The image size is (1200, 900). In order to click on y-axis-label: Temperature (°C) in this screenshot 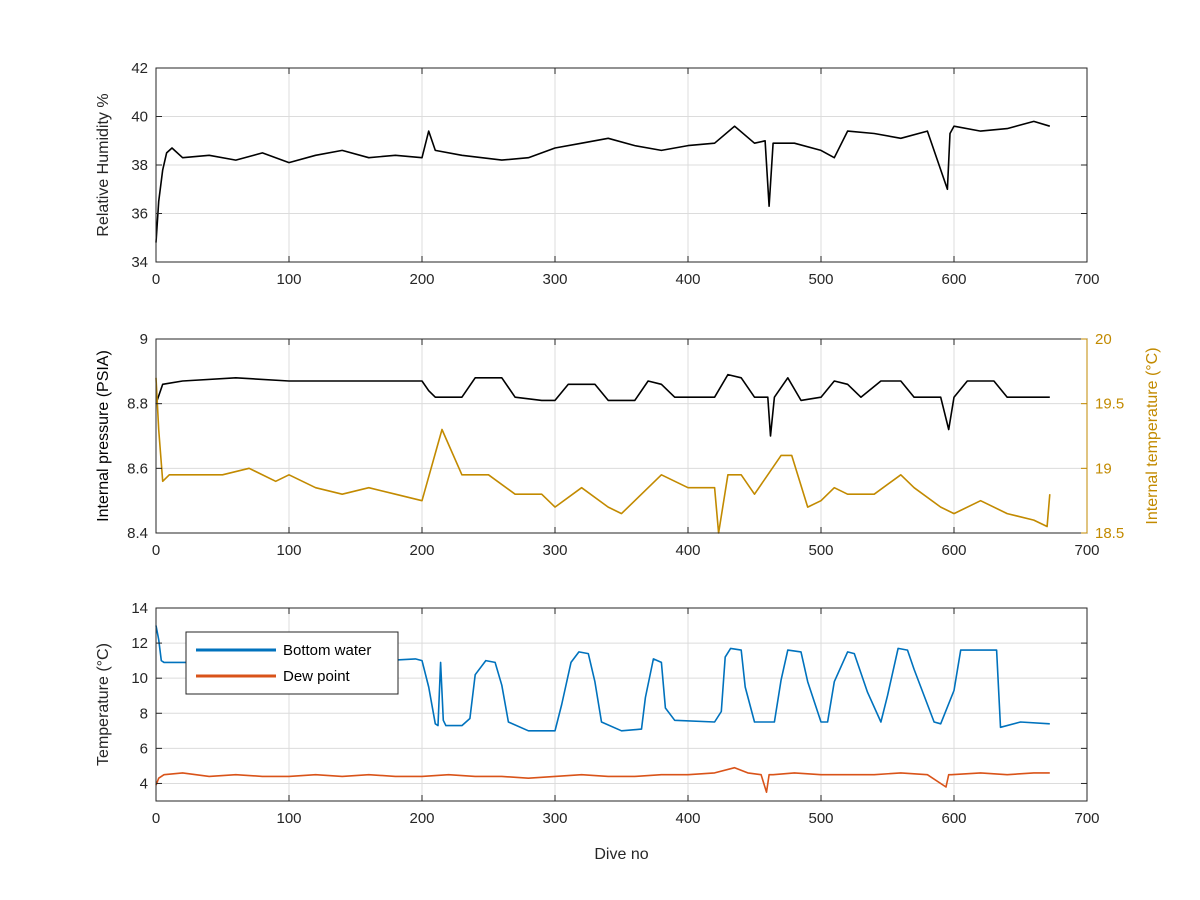, I will do `click(103, 704)`.